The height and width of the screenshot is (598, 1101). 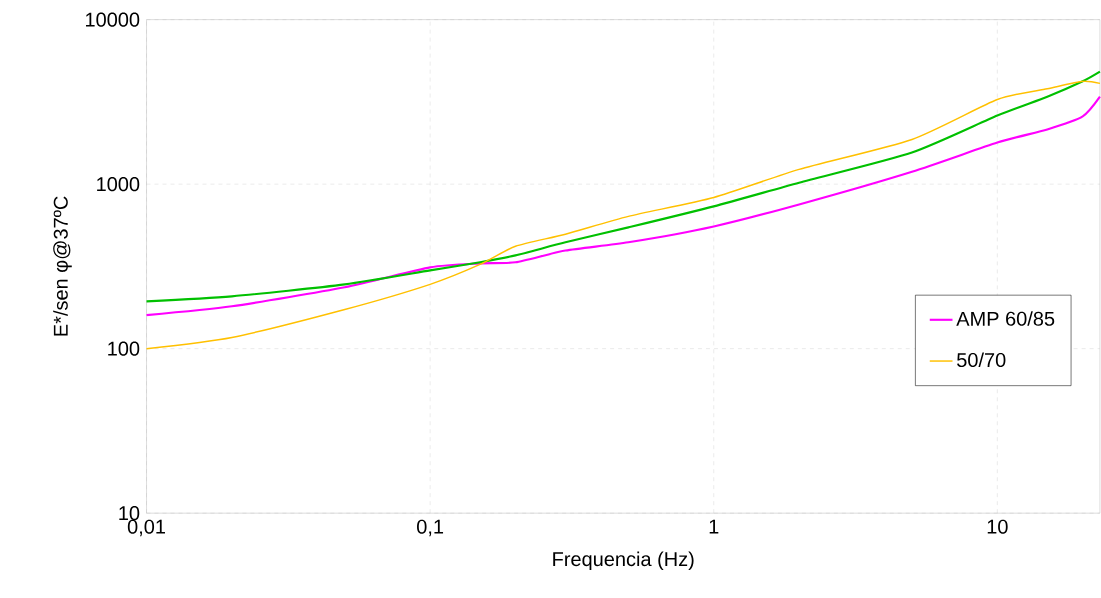 I want to click on y-axis-title: E*/sen φ@37ºC, so click(x=62, y=266).